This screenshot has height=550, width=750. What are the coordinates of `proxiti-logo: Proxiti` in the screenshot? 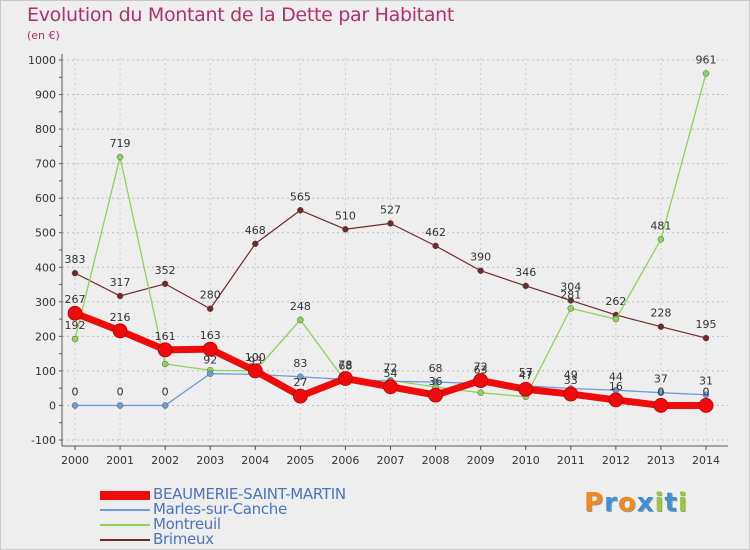 It's located at (636, 503).